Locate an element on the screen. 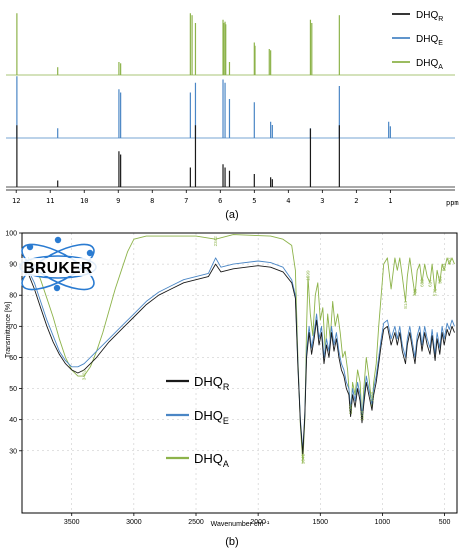 This screenshot has height=550, width=464. nmr-legend-label: DHQA is located at coordinates (429, 64).